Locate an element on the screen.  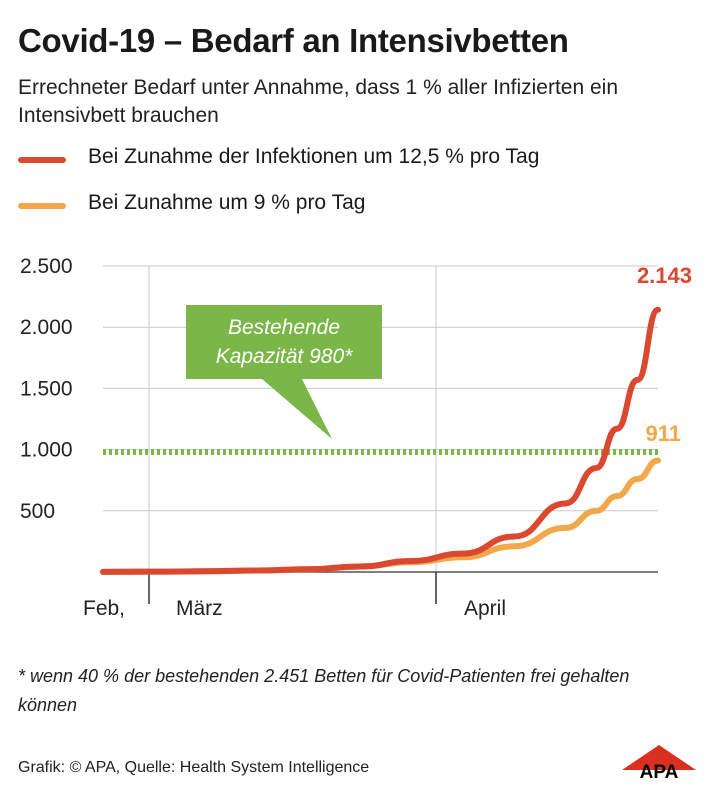
apa-logo: APA is located at coordinates (659, 763).